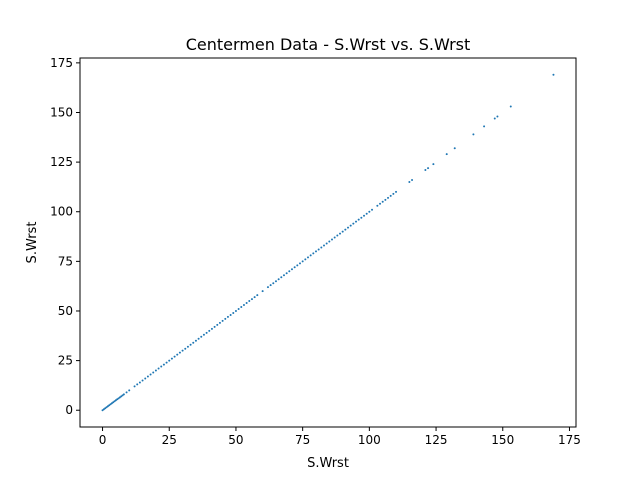 This screenshot has height=480, width=640. What do you see at coordinates (328, 44) in the screenshot?
I see `chart-title: Centermen Data - S.Wrst vs. S.Wrst` at bounding box center [328, 44].